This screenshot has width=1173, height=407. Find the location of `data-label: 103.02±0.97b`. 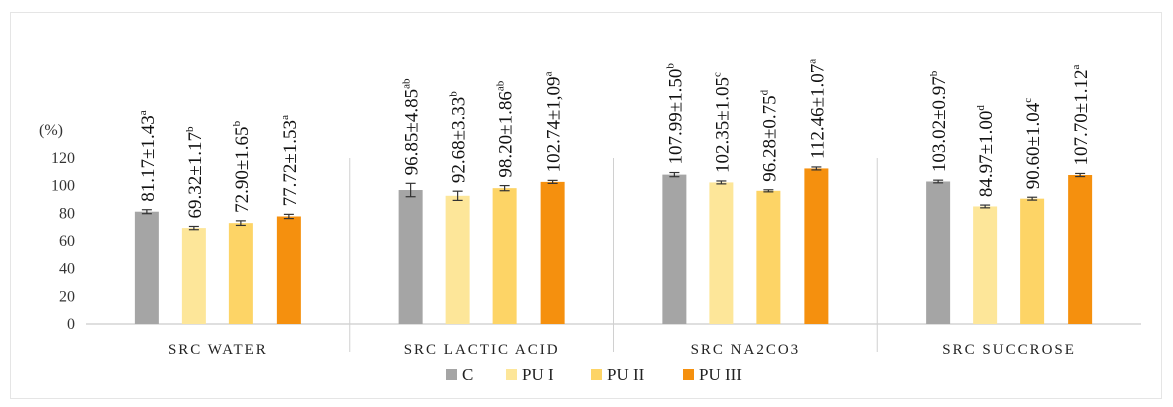

data-label: 103.02±0.97b is located at coordinates (939, 121).